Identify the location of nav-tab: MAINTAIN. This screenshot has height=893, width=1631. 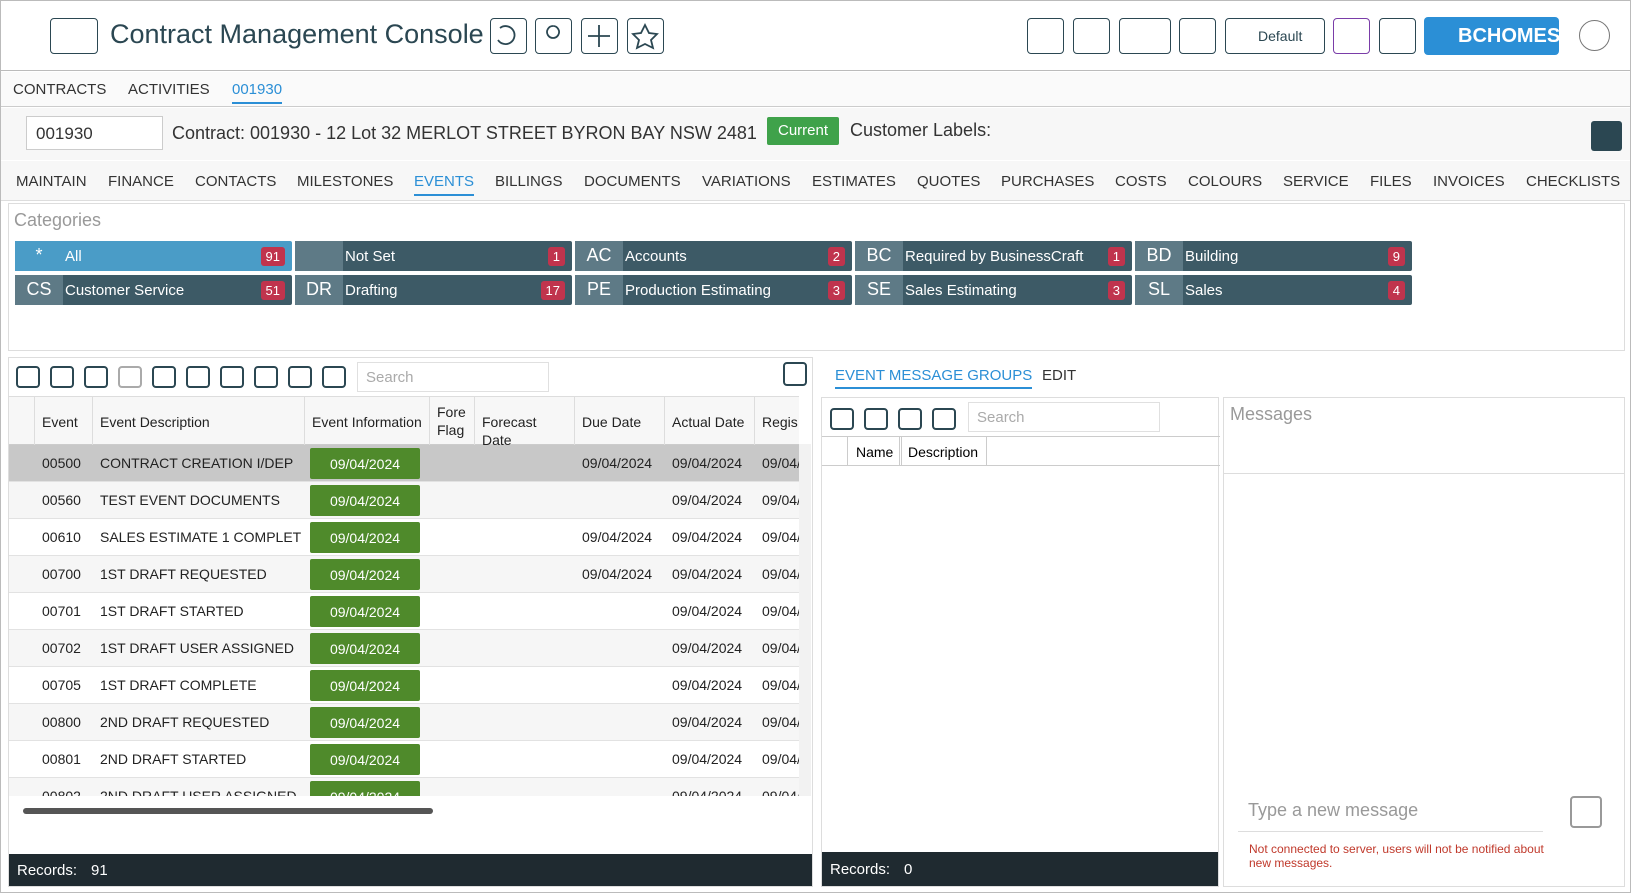
(51, 181).